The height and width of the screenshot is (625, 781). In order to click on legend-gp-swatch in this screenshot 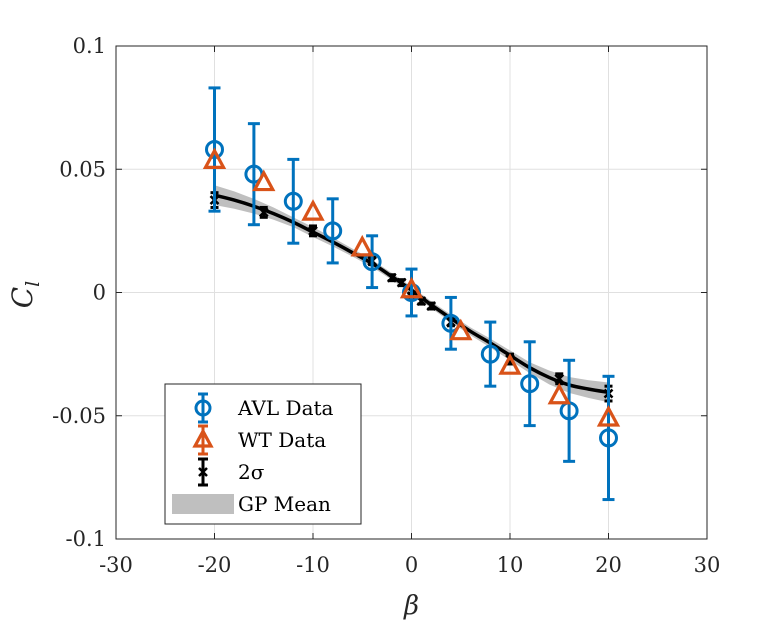, I will do `click(203, 504)`.